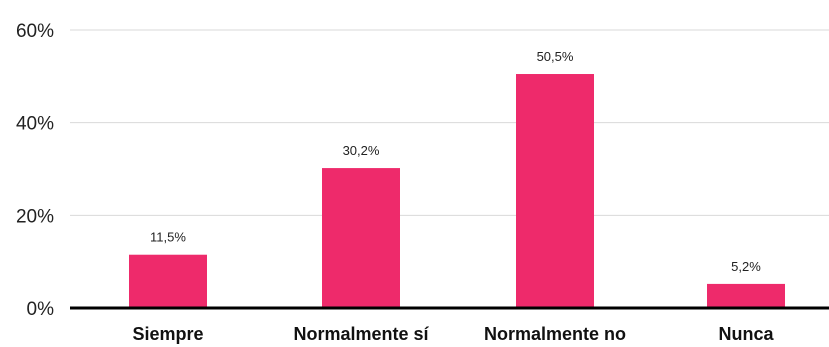 This screenshot has height=347, width=829. Describe the element at coordinates (35, 124) in the screenshot. I see `y-tick-label-40: 40%` at that location.